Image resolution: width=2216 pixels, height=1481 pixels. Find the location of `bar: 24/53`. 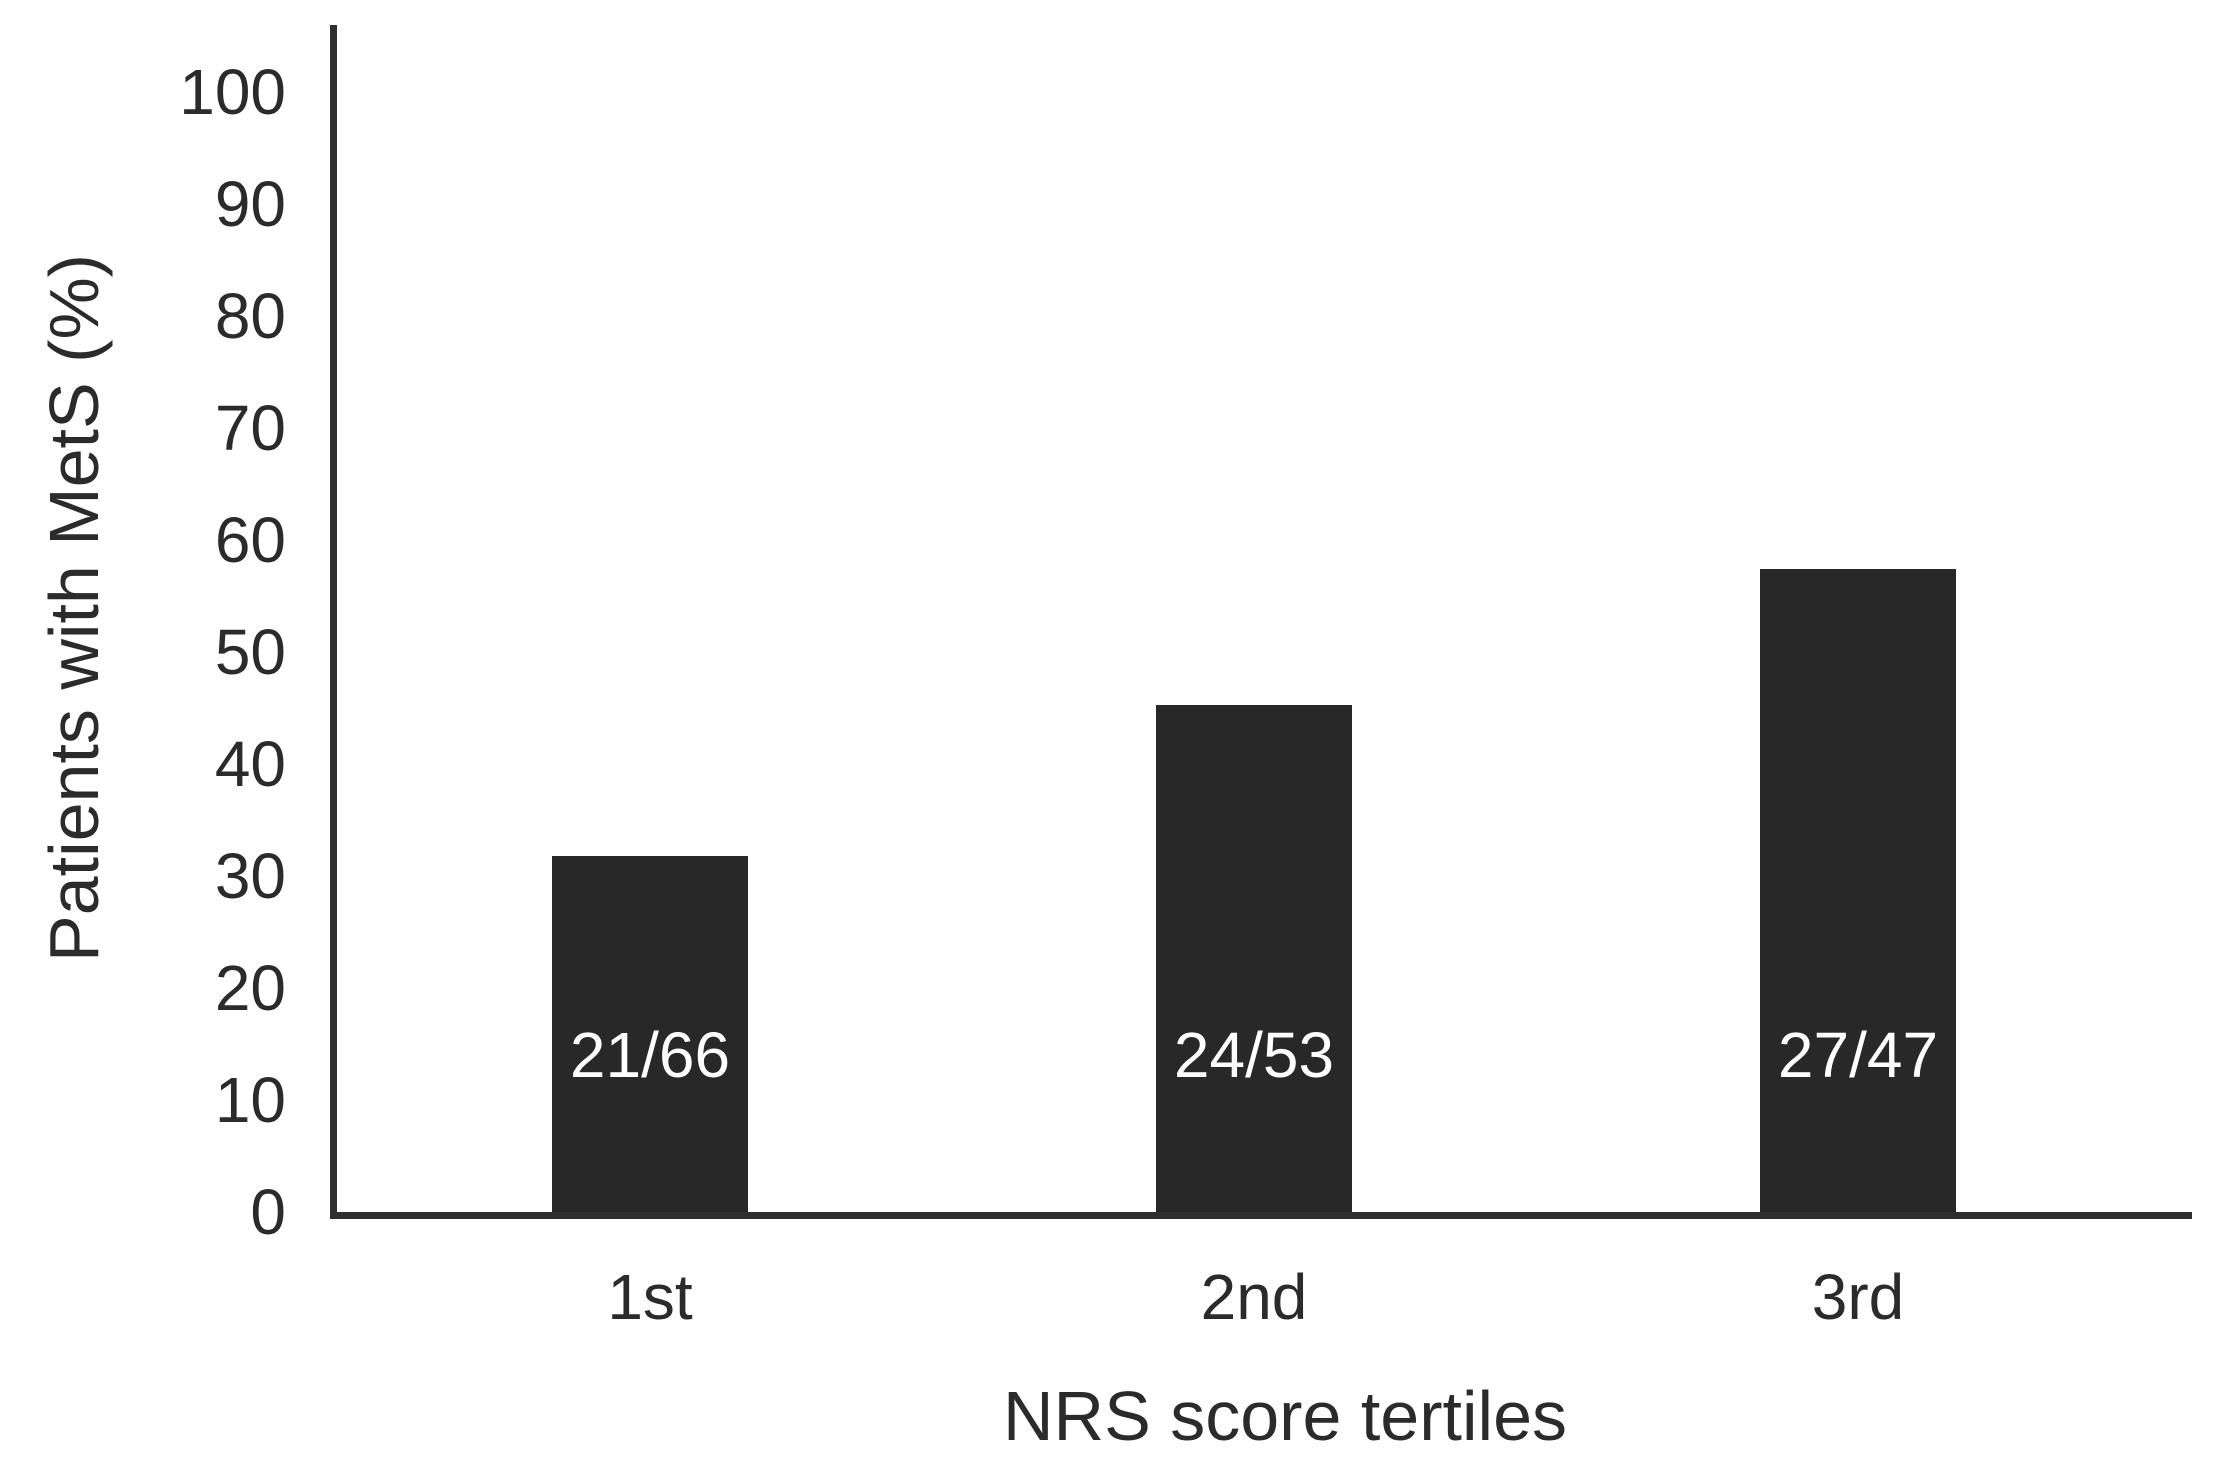

bar: 24/53 is located at coordinates (1254, 958).